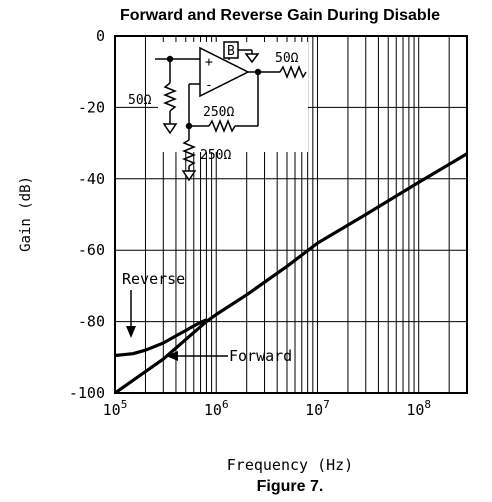  Describe the element at coordinates (215, 155) in the screenshot. I see `inset-label-250ohm-ground: 250Ω` at that location.